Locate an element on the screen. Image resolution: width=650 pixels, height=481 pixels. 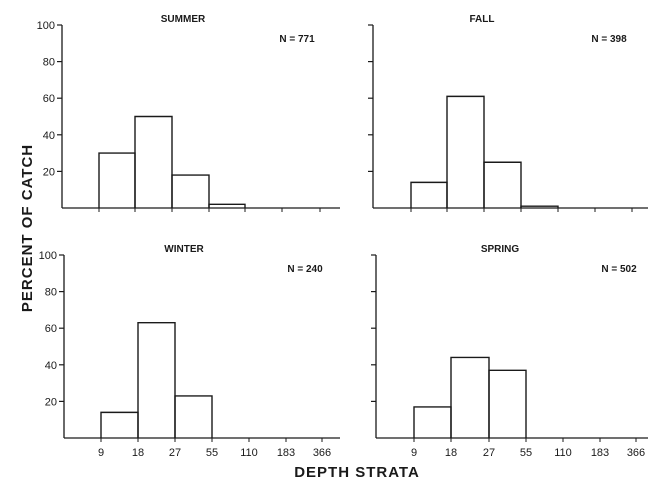
sample-size-label: N = 771 is located at coordinates (297, 39).